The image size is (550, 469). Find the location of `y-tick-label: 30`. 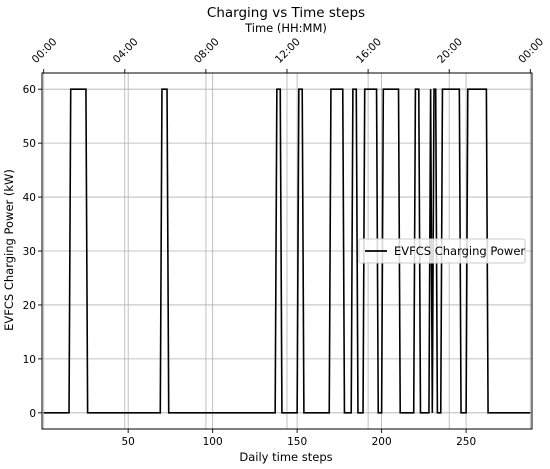

y-tick-label: 30 is located at coordinates (29, 252).